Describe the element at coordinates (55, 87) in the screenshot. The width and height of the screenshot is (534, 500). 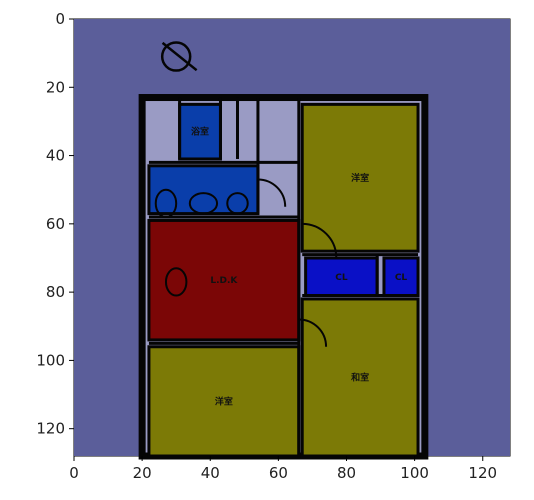
I see `y-tick-label: 20` at that location.